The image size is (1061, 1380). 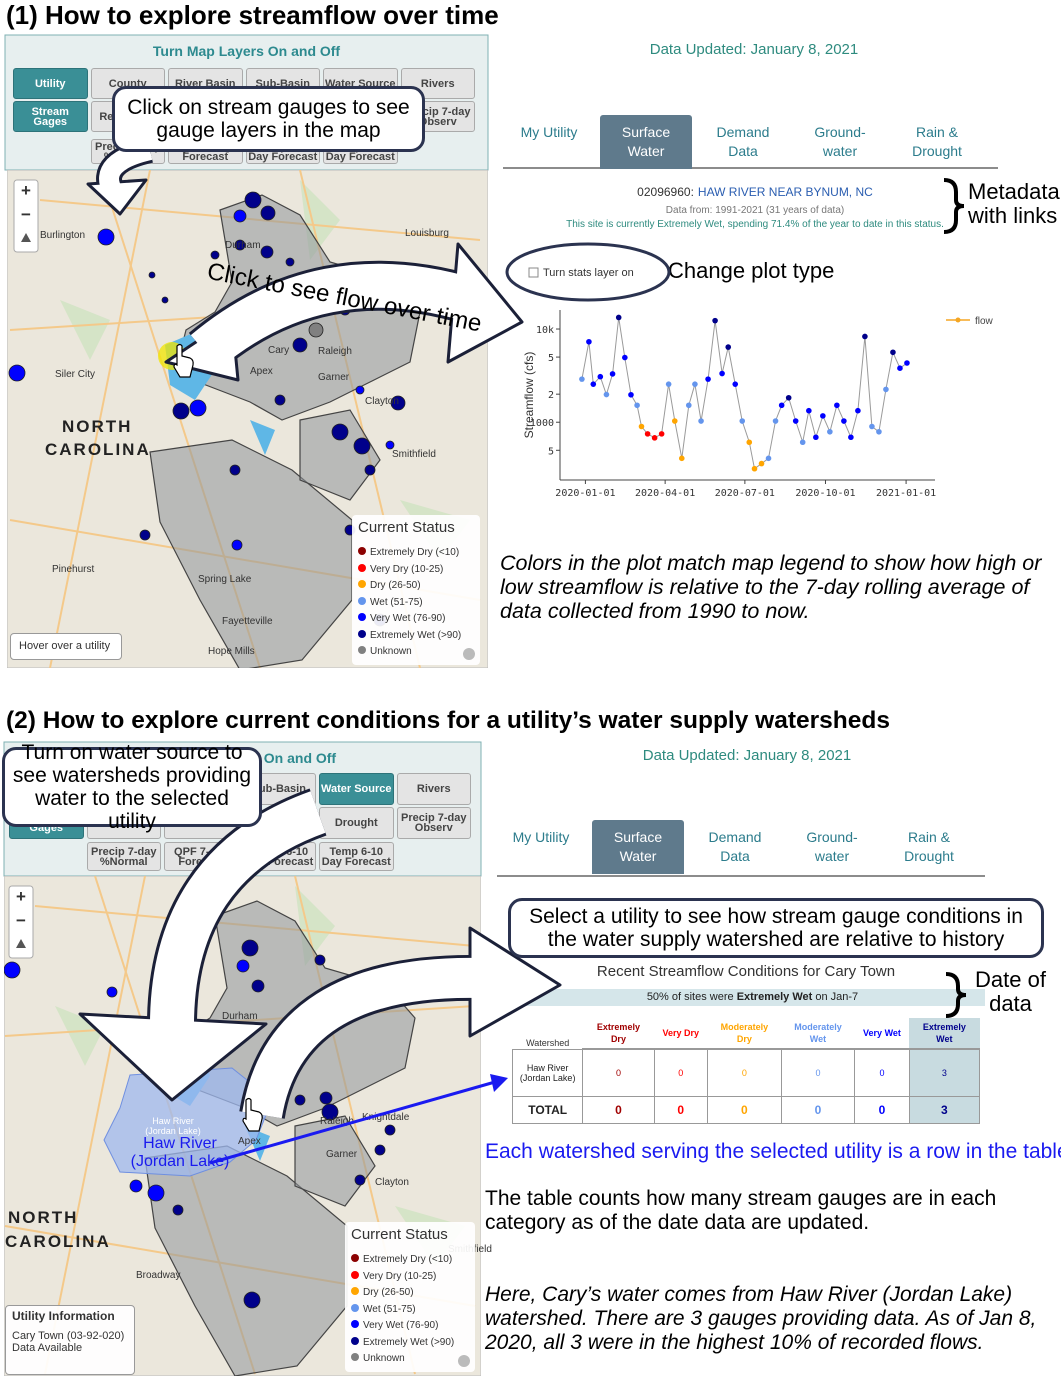 I want to click on legend-label: Very Wet (76-90), so click(x=408, y=618).